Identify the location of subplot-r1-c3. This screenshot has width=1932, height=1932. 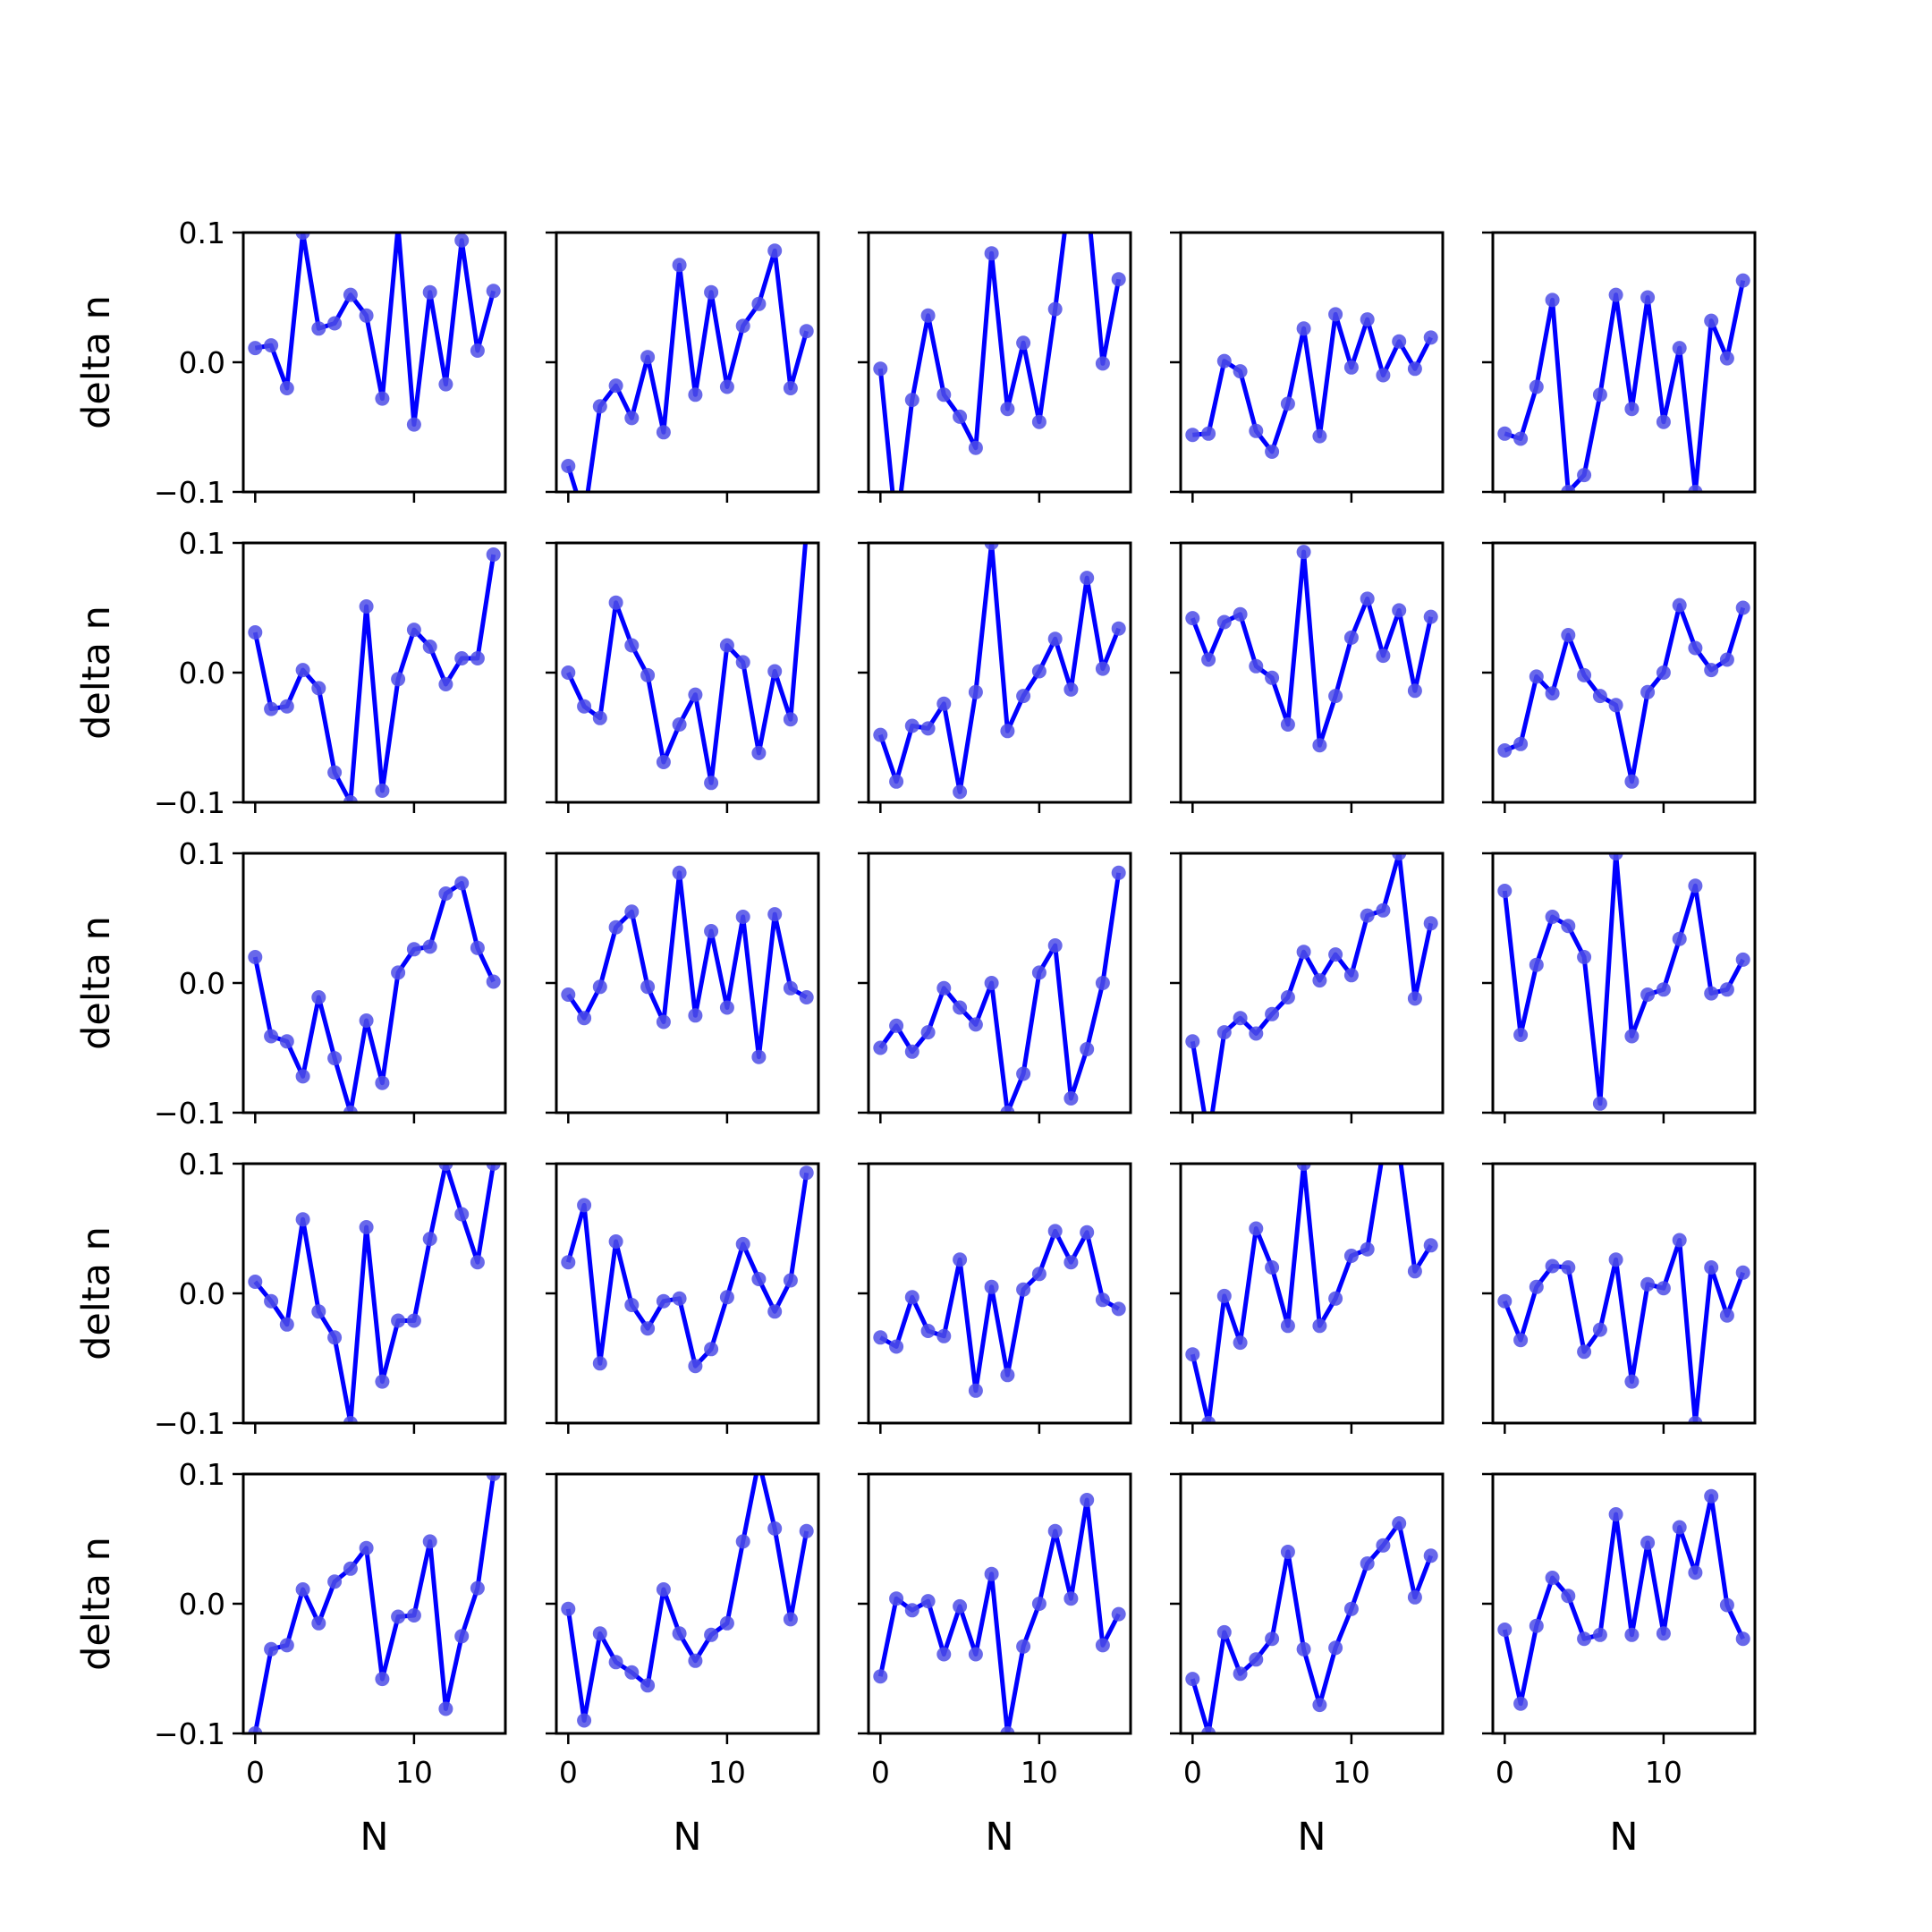
(1307, 677).